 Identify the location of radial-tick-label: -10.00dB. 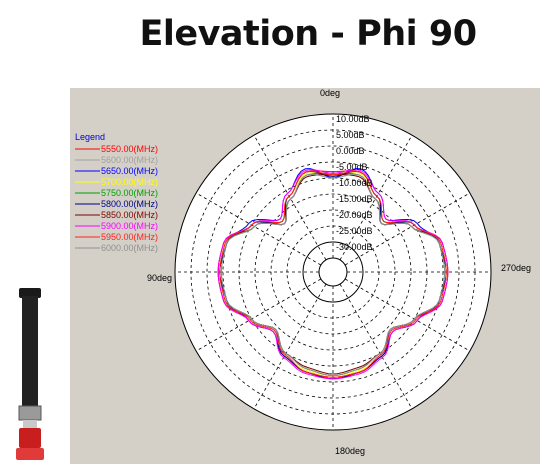
(354, 183).